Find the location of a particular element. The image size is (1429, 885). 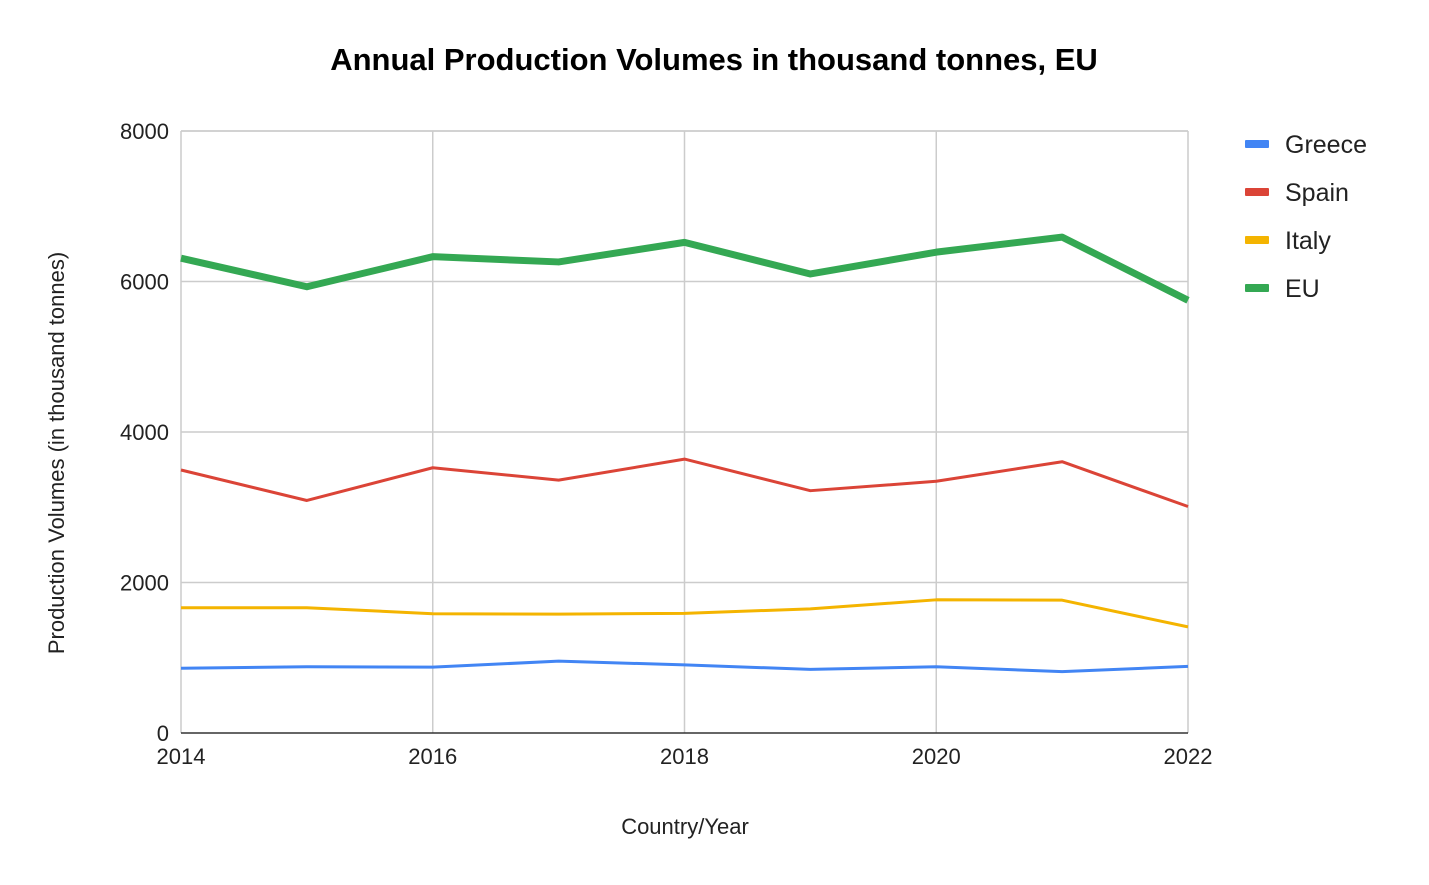

y-axis-label: Production Volumes (in thousand tonnes) is located at coordinates (56, 453).